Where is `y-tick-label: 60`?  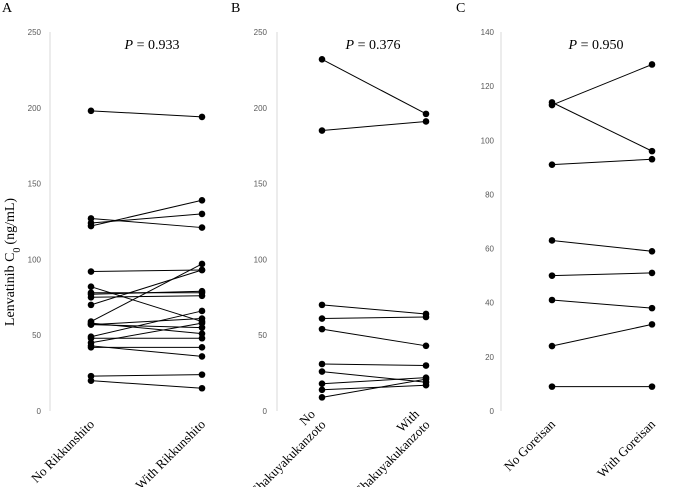
y-tick-label: 60 is located at coordinates (489, 249).